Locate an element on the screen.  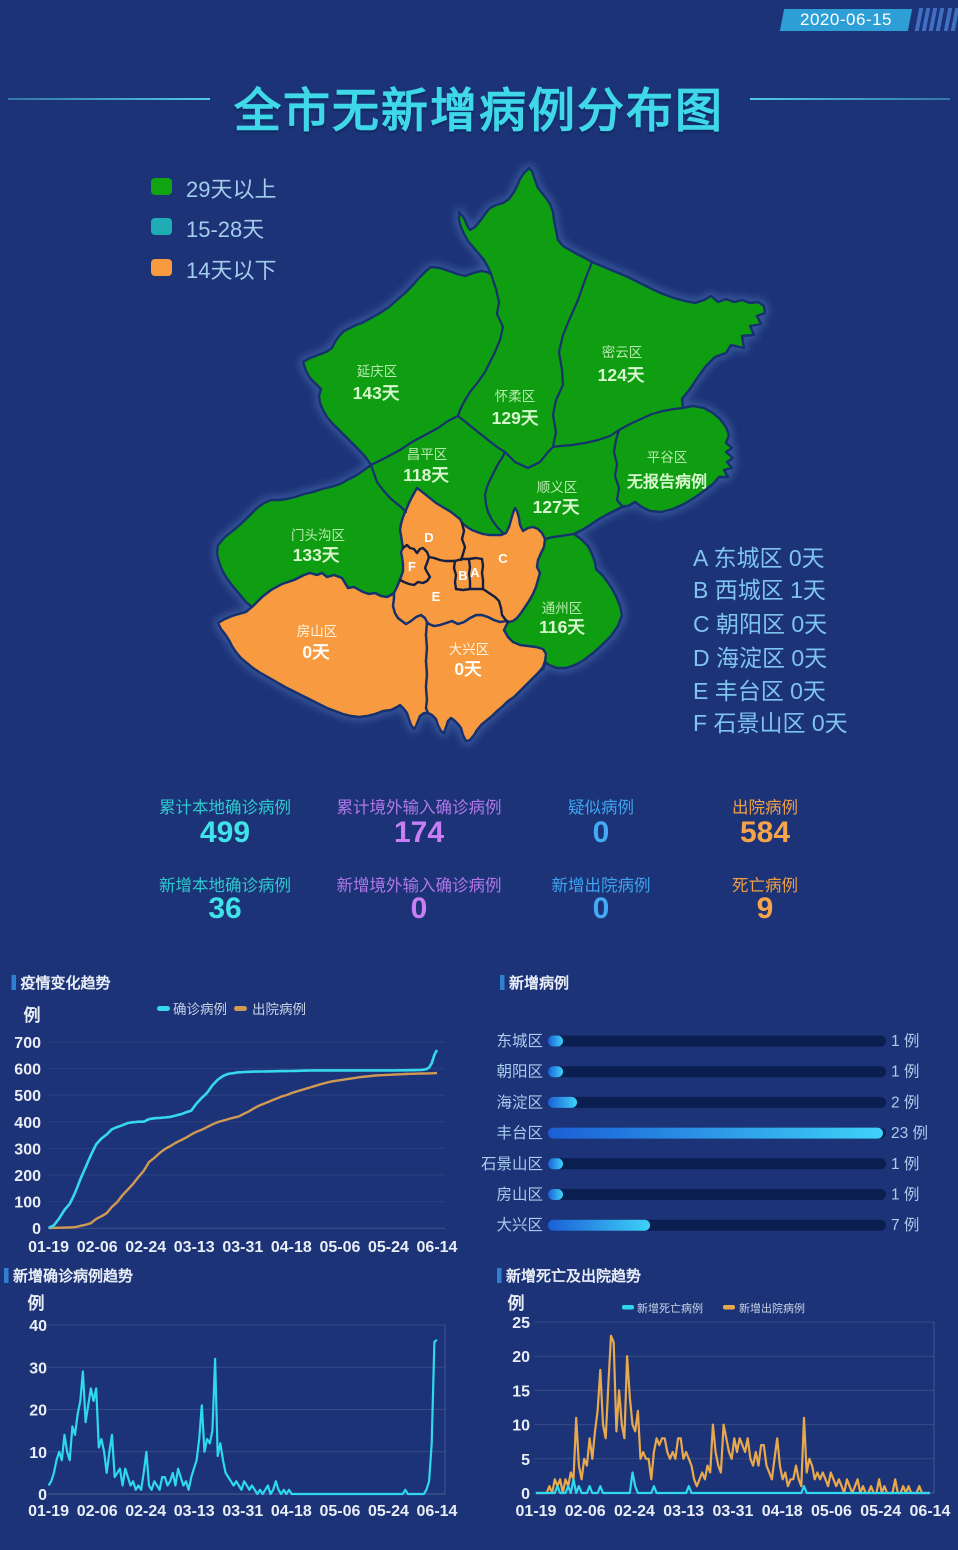
svg-text: B is located at coordinates (462, 575).